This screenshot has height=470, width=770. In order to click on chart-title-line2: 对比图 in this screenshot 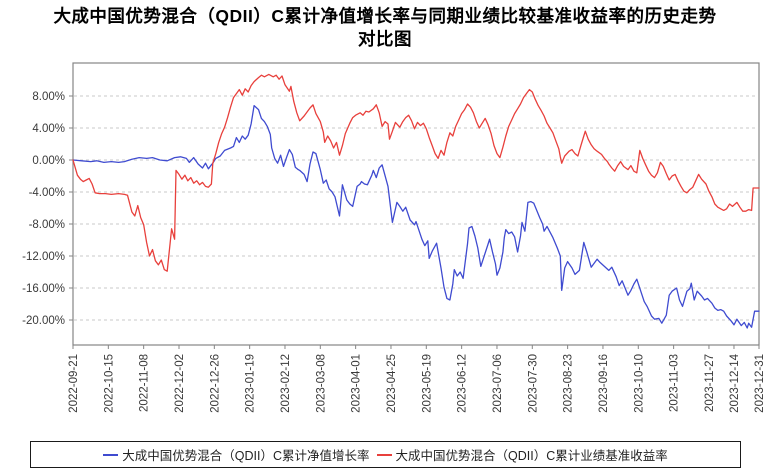, I will do `click(385, 39)`.